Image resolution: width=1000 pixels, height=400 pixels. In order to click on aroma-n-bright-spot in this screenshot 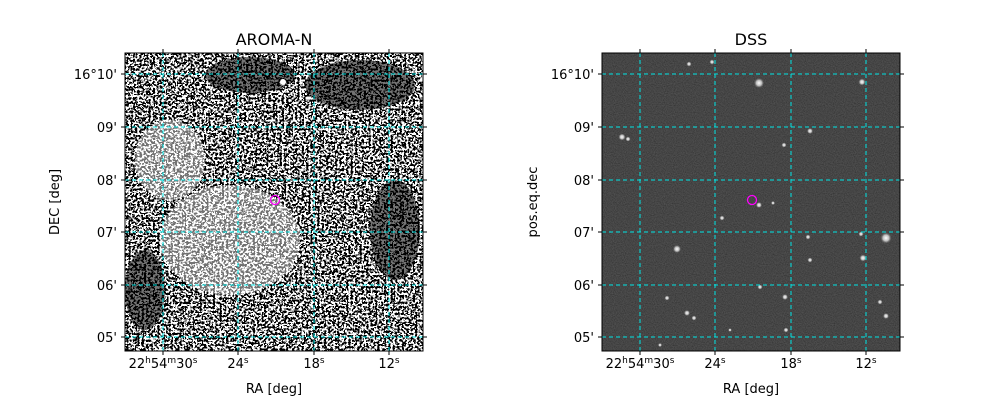, I will do `click(283, 82)`.